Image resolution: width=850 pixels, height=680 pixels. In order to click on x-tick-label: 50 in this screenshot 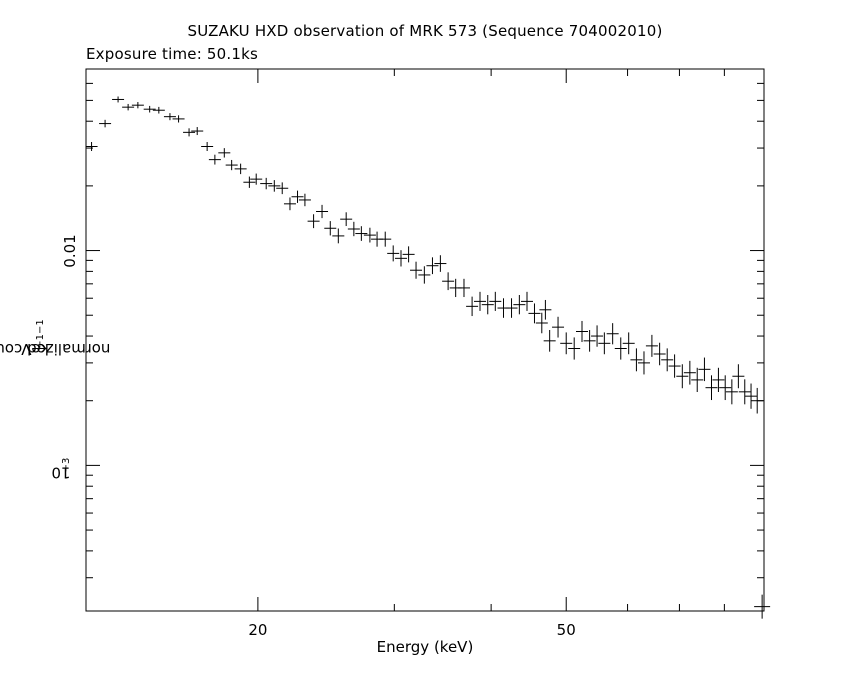, I will do `click(566, 630)`.